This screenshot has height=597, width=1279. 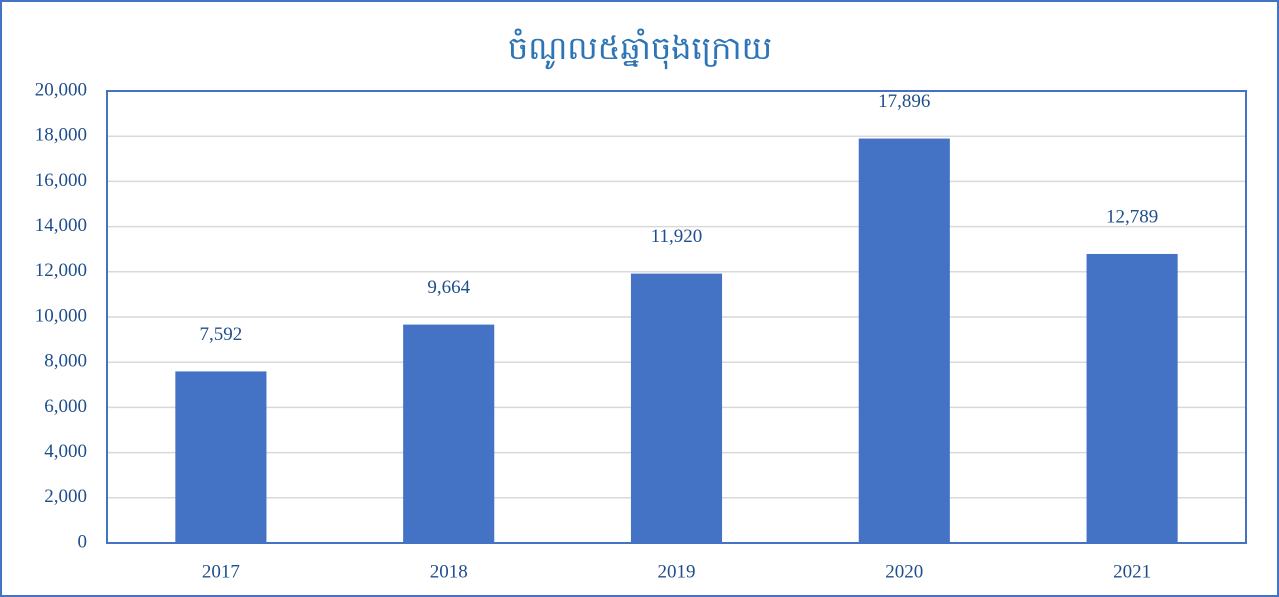 What do you see at coordinates (449, 571) in the screenshot?
I see `x-tick-label: 2018` at bounding box center [449, 571].